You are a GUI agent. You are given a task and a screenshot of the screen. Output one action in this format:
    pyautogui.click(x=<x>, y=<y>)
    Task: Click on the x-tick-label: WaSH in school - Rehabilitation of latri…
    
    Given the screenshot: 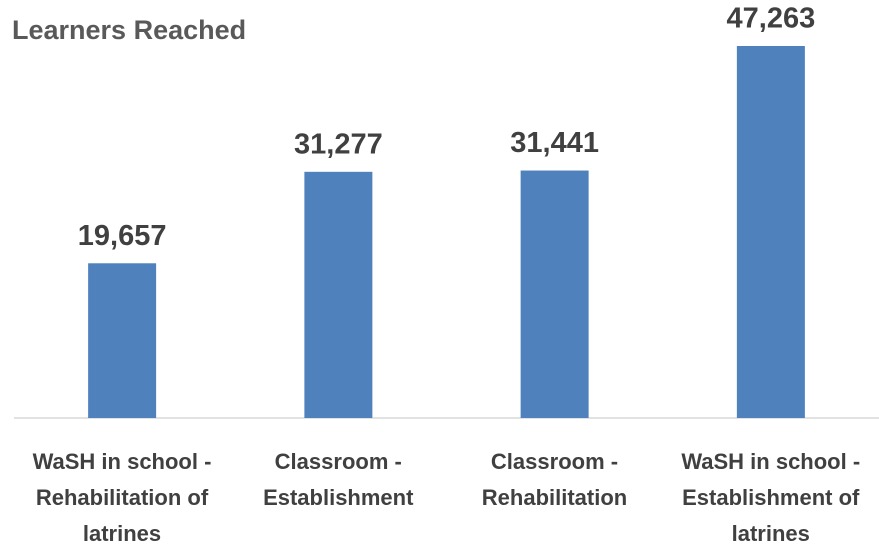 What is the action you would take?
    pyautogui.click(x=122, y=497)
    